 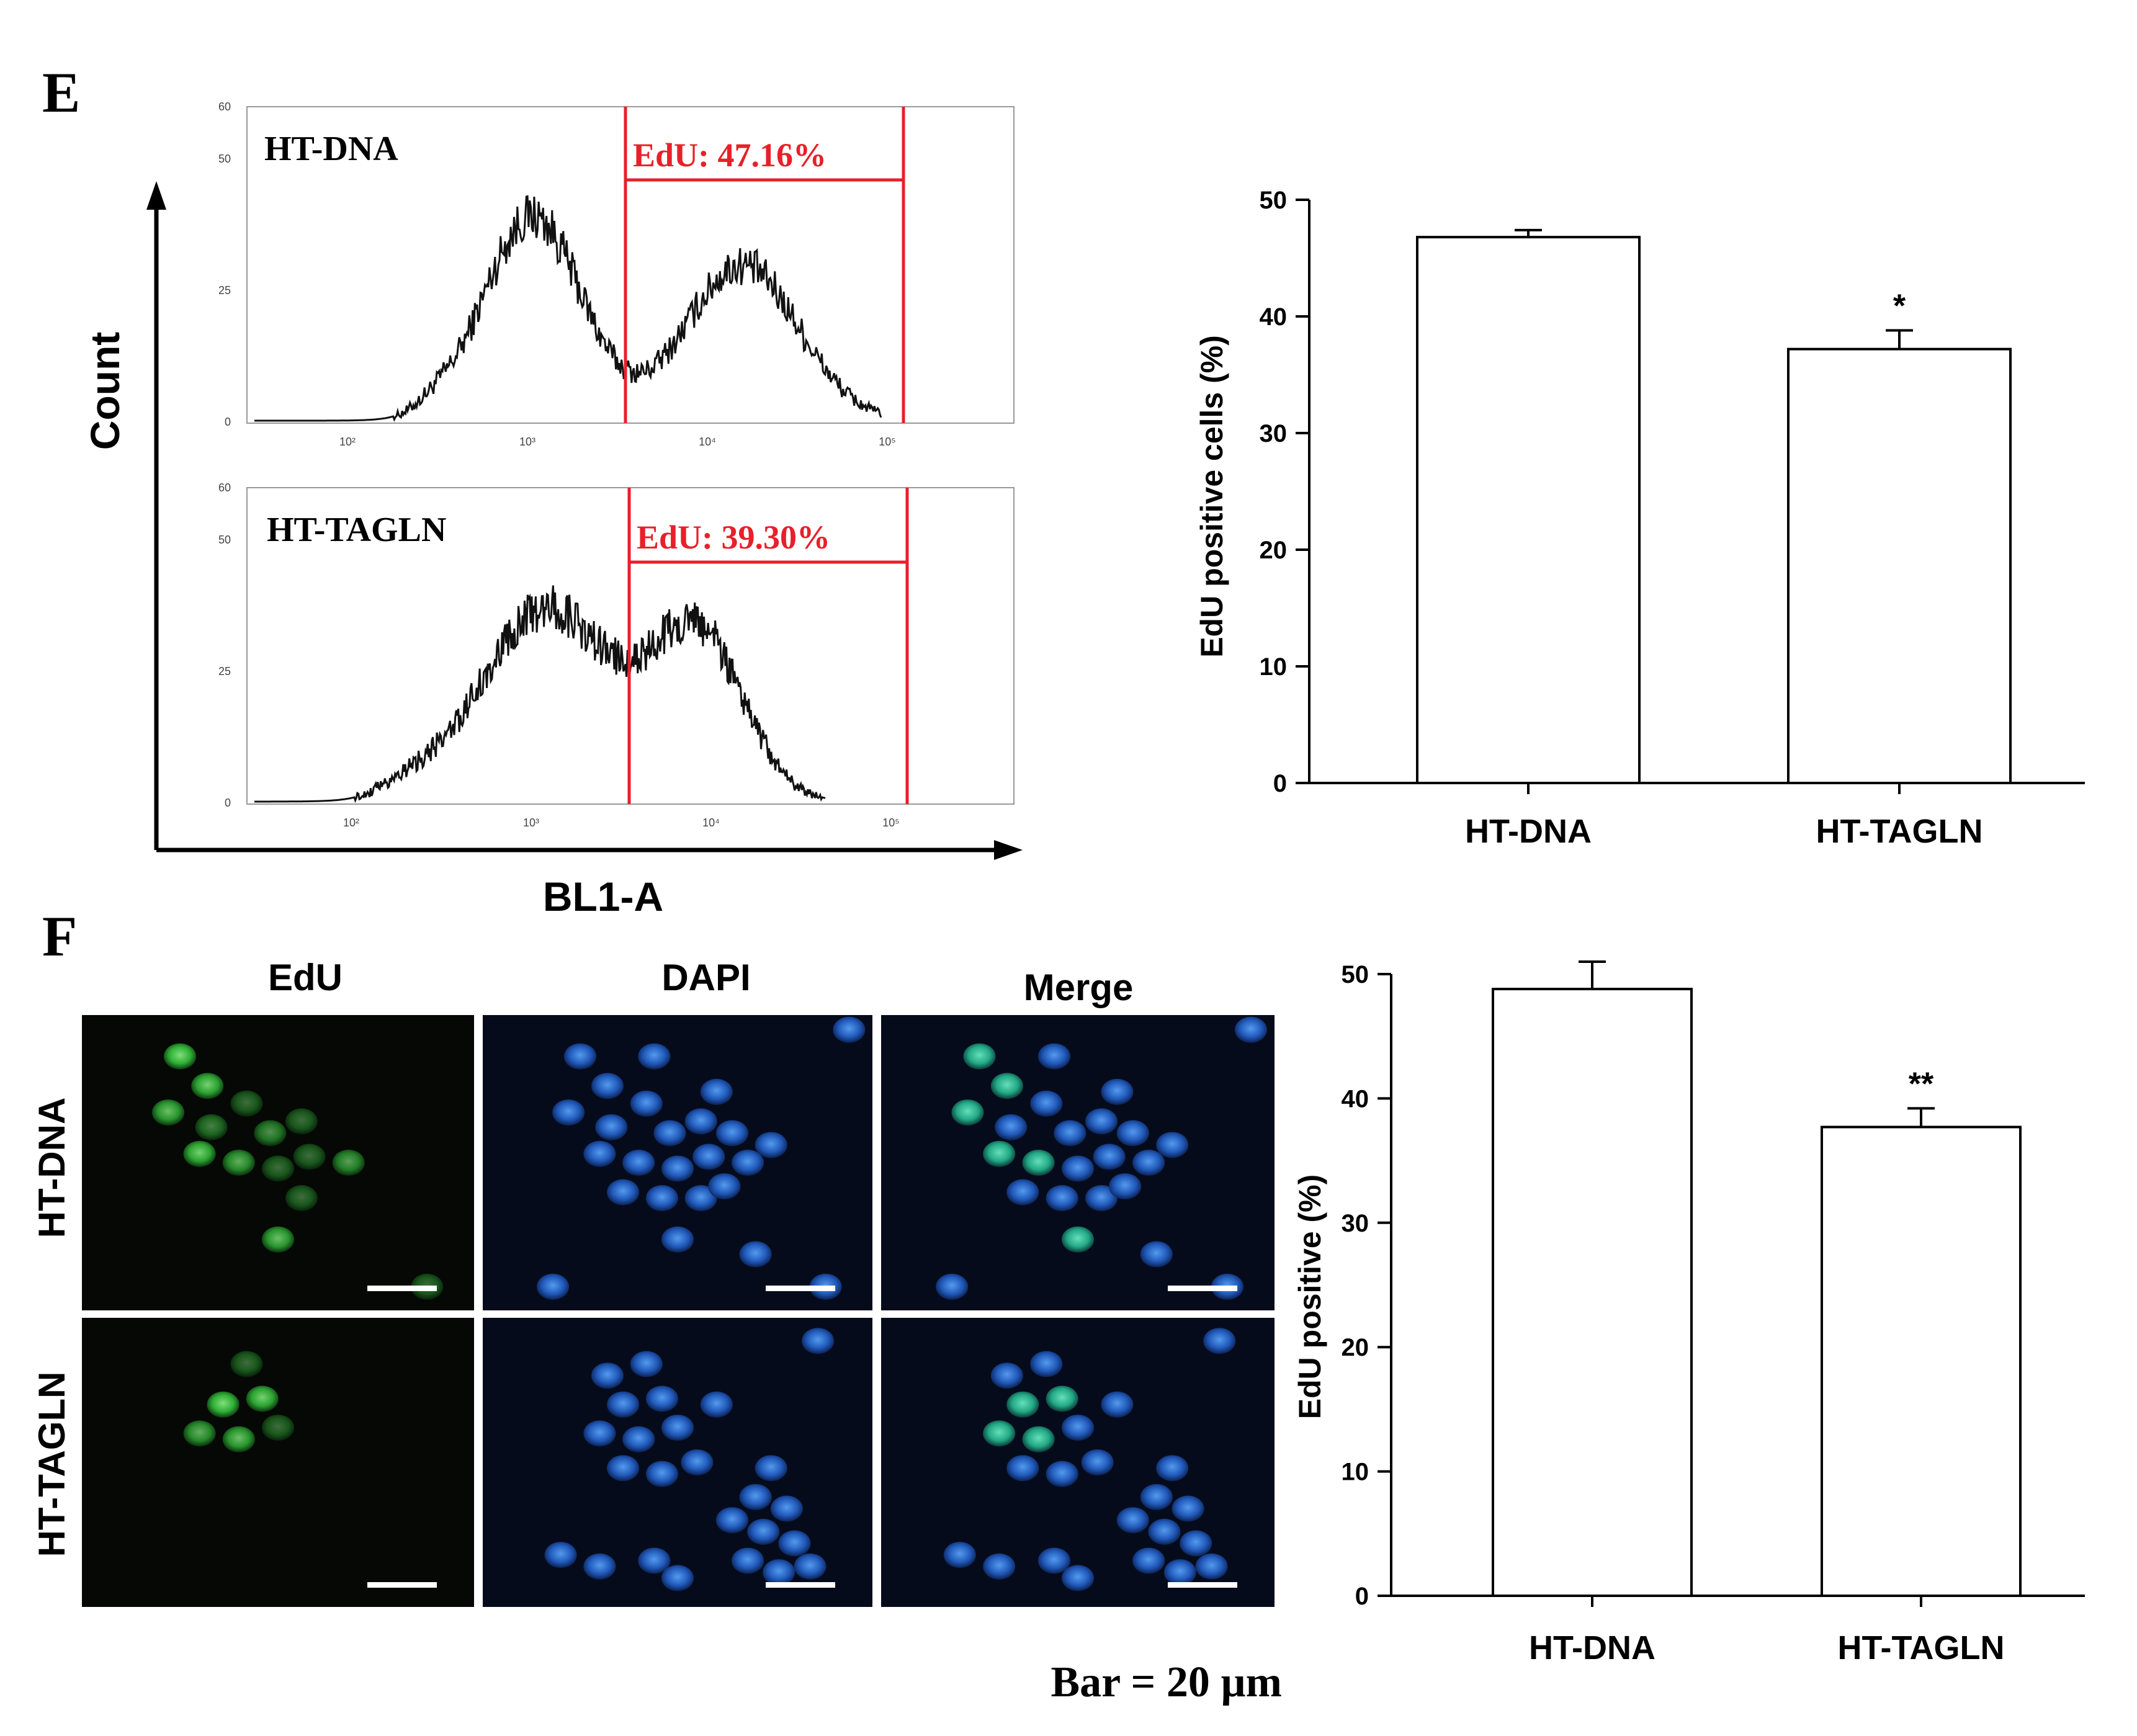 What do you see at coordinates (1366, 1285) in the screenshot?
I see `y-ticks: 0 10 20 30 40 50` at bounding box center [1366, 1285].